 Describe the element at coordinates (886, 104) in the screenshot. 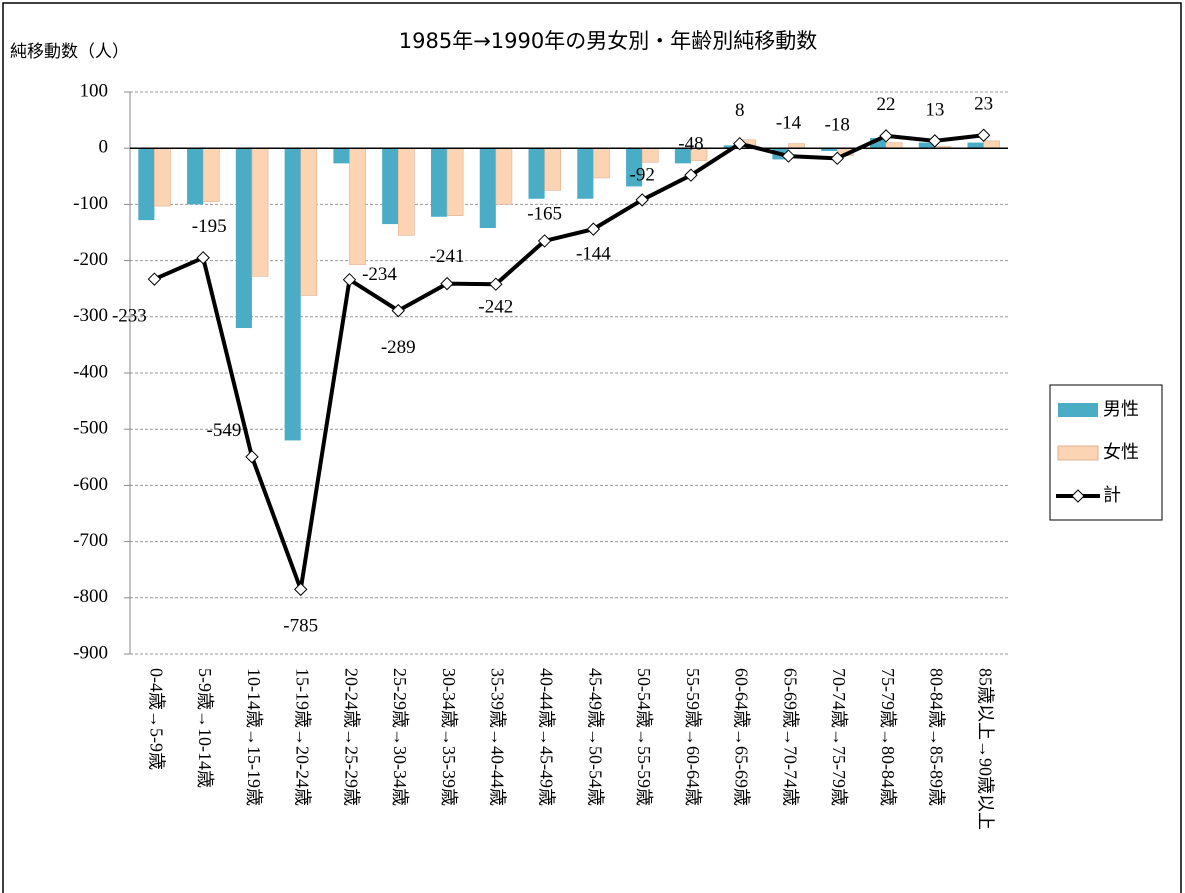

I see `data-label: 22` at that location.